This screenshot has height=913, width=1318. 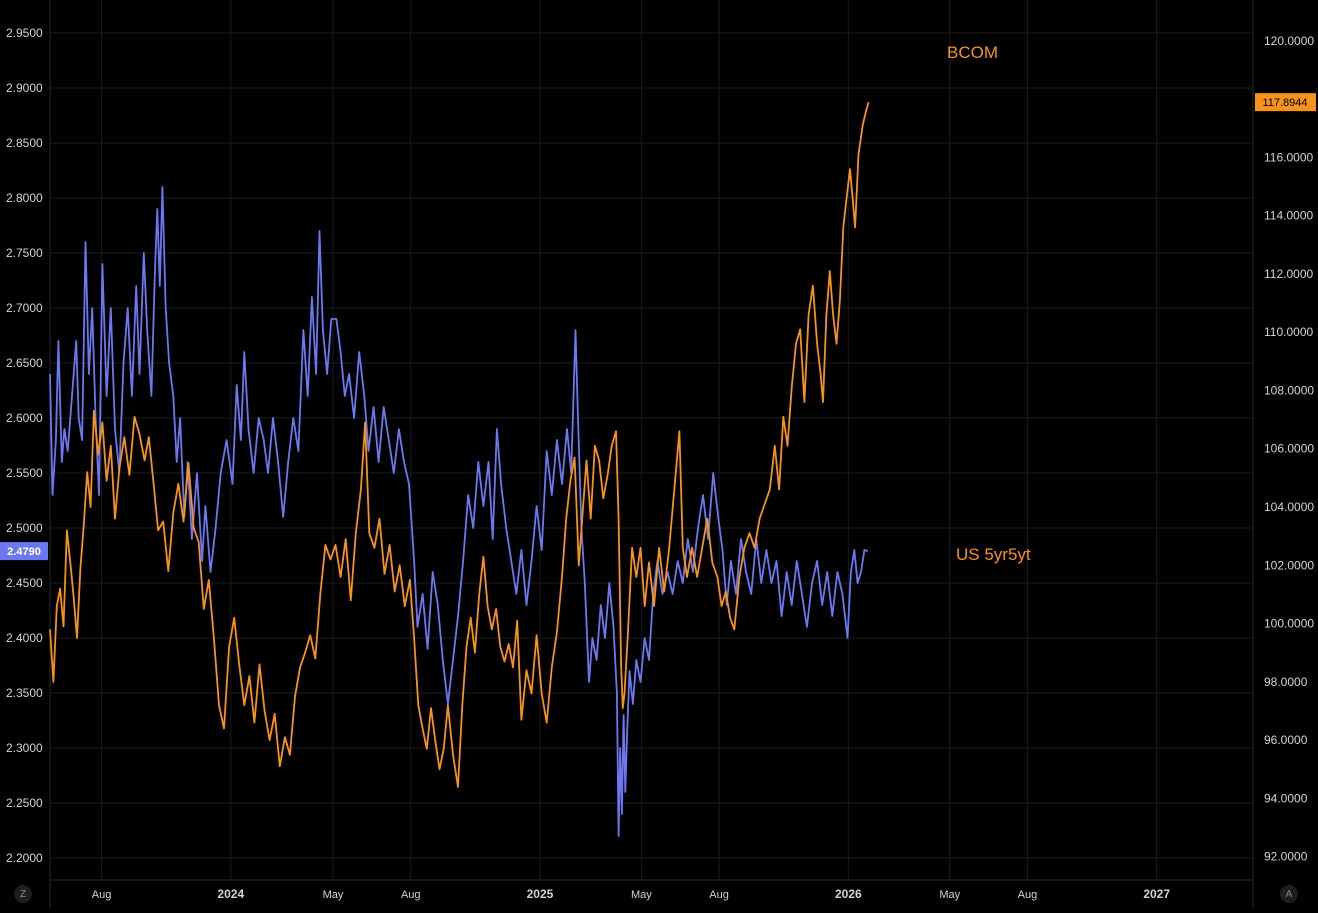 I want to click on auto-scale-left-button: Z, so click(x=23, y=894).